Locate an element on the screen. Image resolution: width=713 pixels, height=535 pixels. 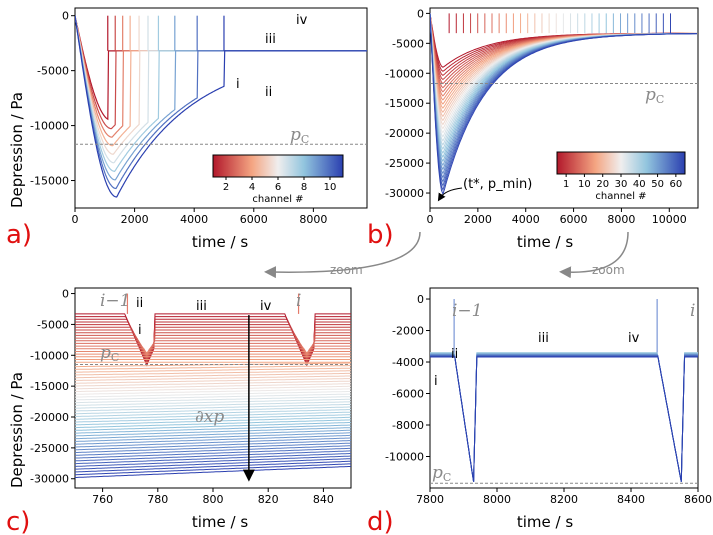
d-annotation: ii is located at coordinates (454, 354).